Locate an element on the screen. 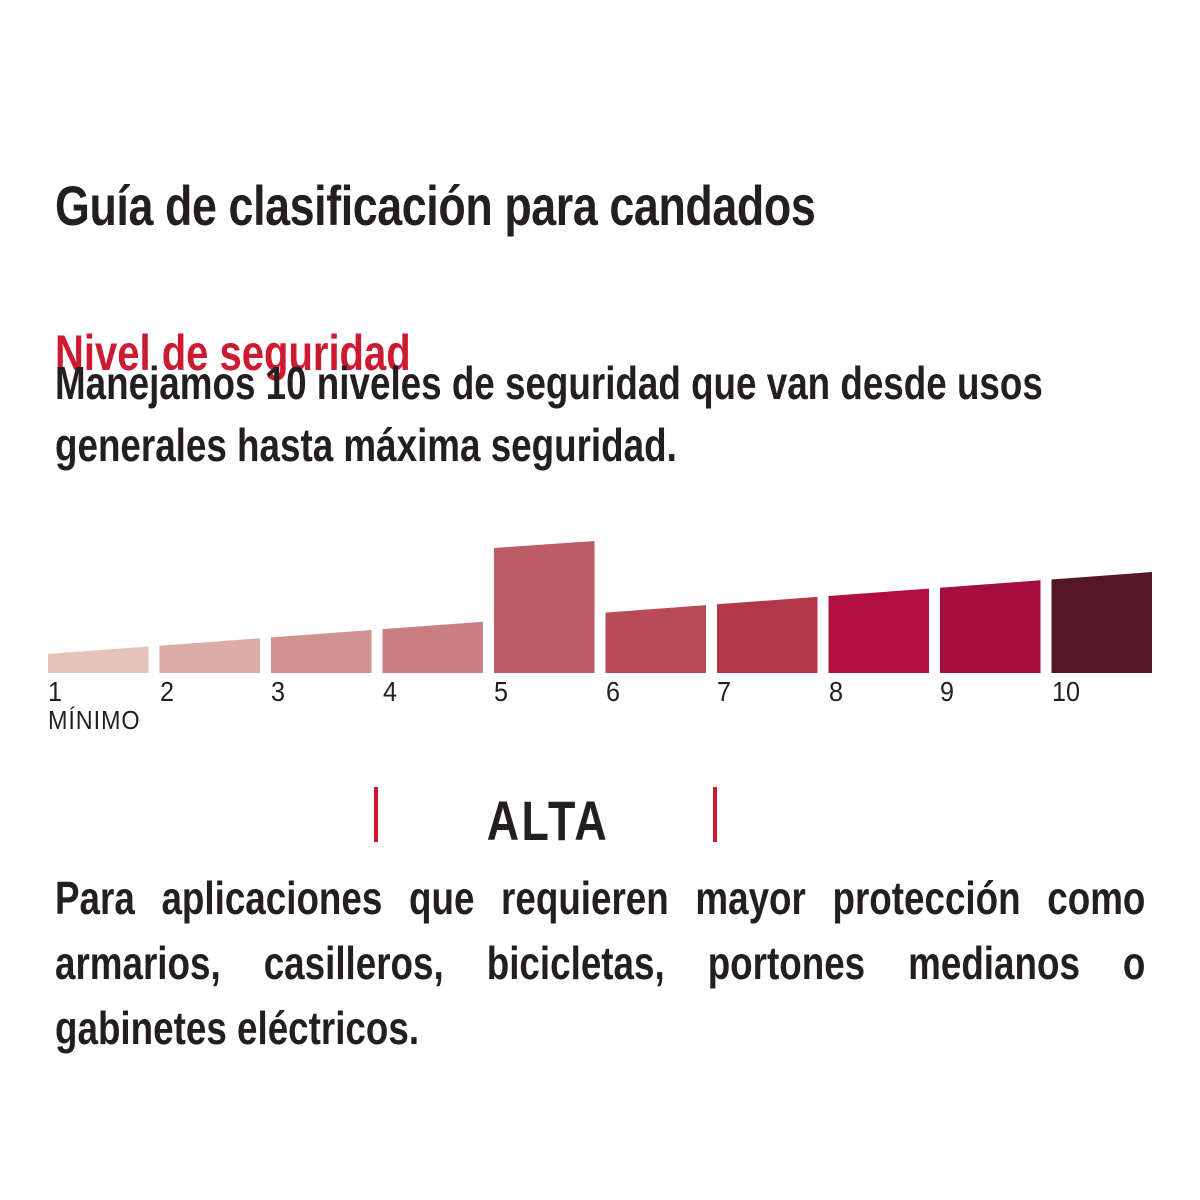  level-labels-row: 1 2 3 4 5 6 7 8 9 10 is located at coordinates (600, 693).